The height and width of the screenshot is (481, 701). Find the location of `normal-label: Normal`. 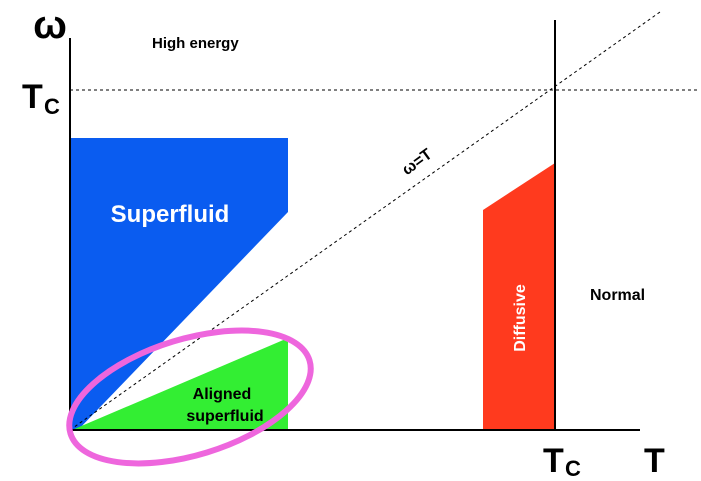

normal-label: Normal is located at coordinates (617, 295).